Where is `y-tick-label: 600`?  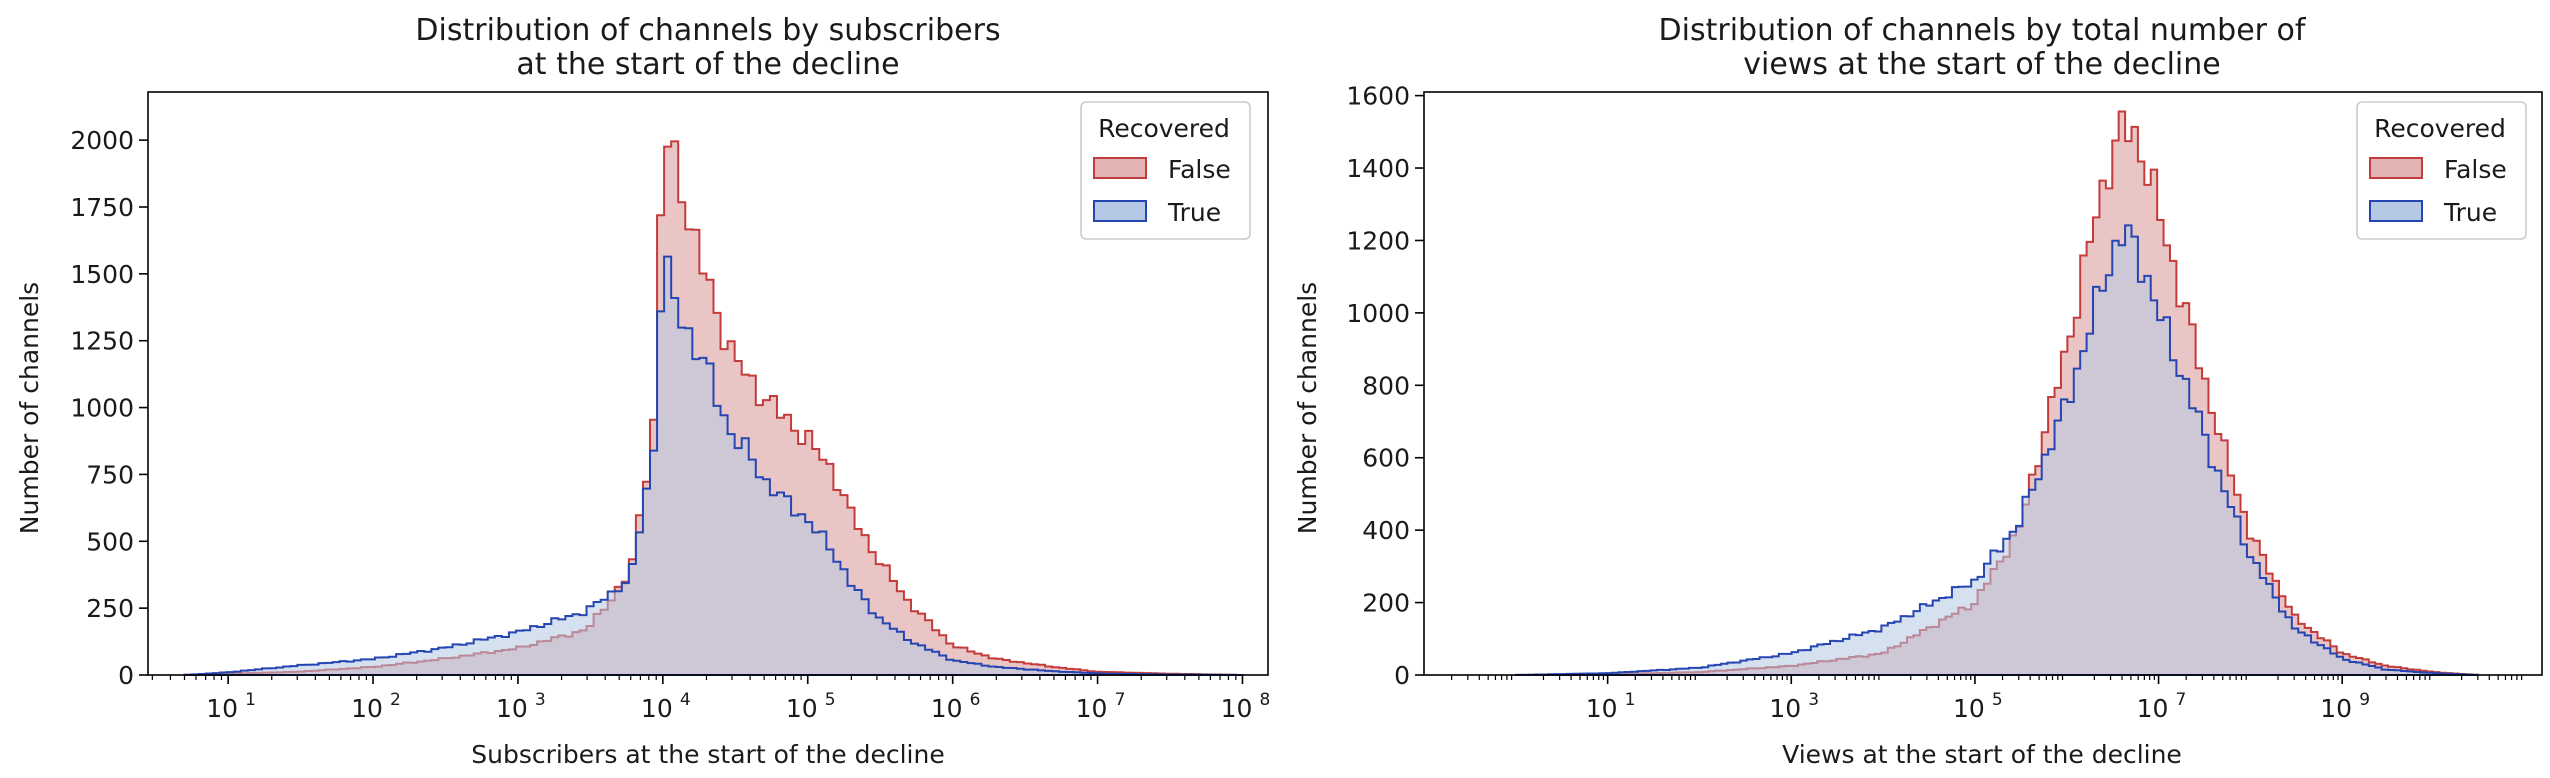
y-tick-label: 600 is located at coordinates (1386, 458).